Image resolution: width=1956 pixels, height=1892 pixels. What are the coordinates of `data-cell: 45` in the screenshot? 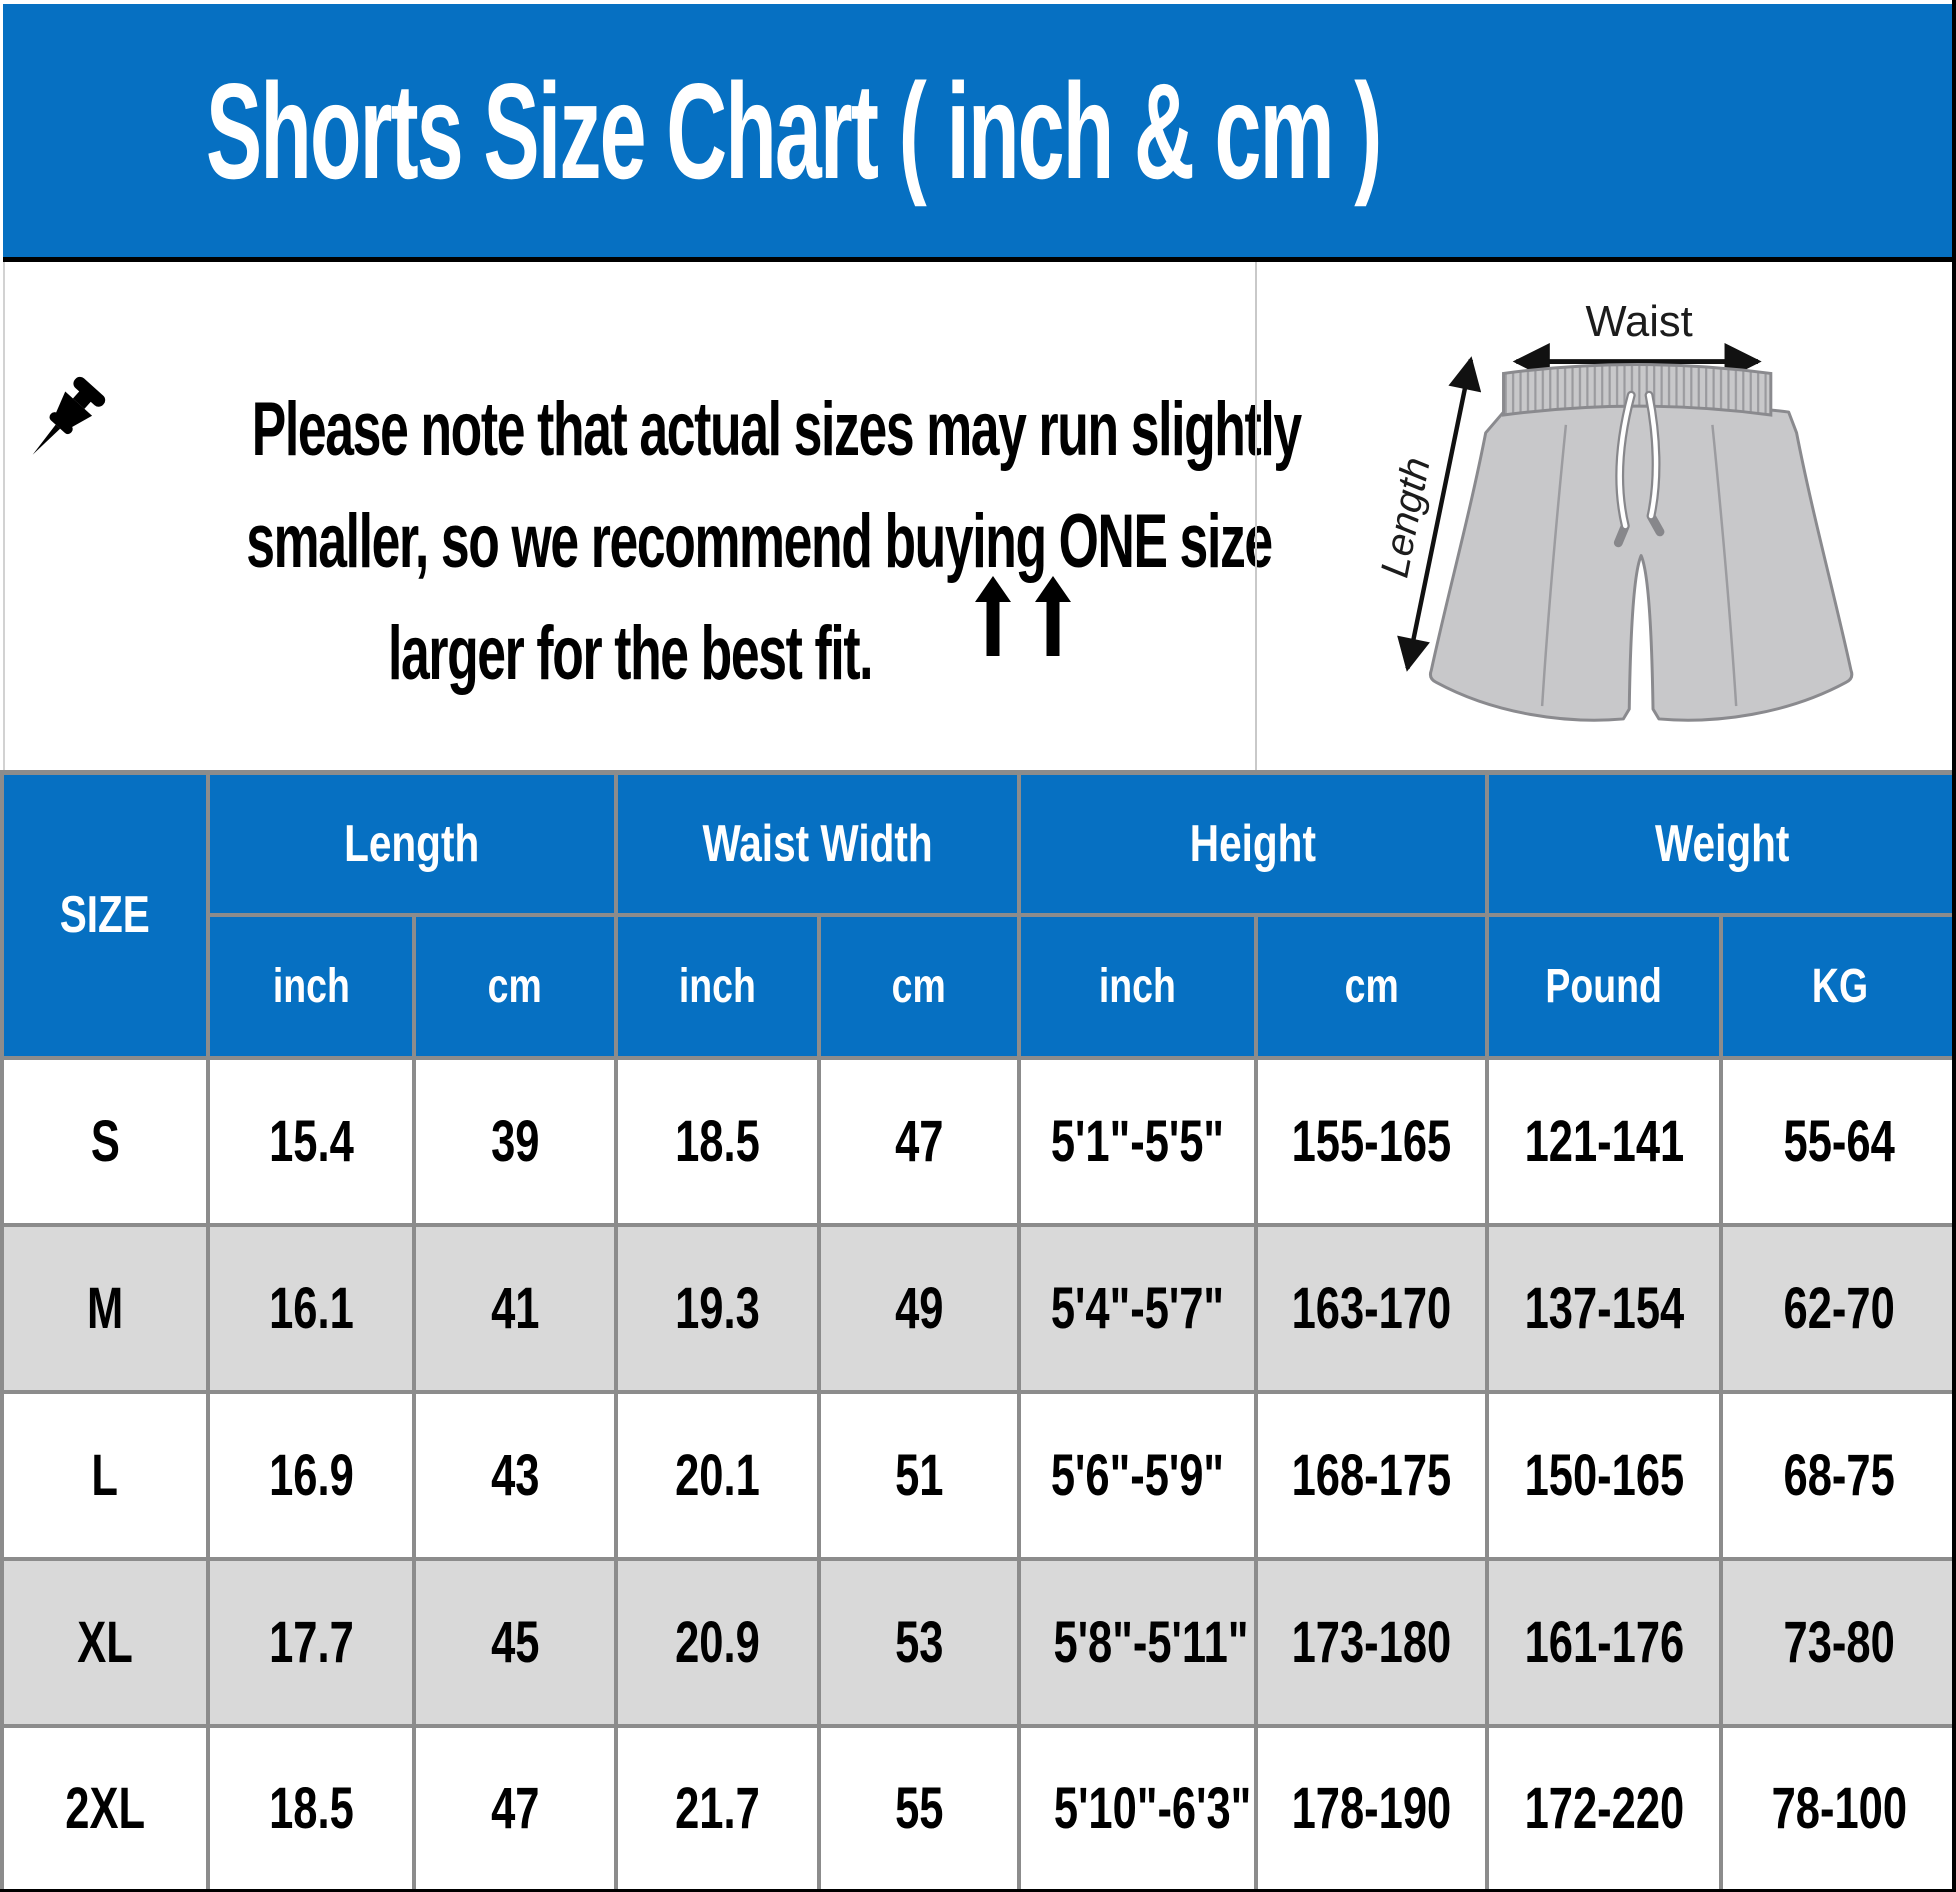 It's located at (515, 1642).